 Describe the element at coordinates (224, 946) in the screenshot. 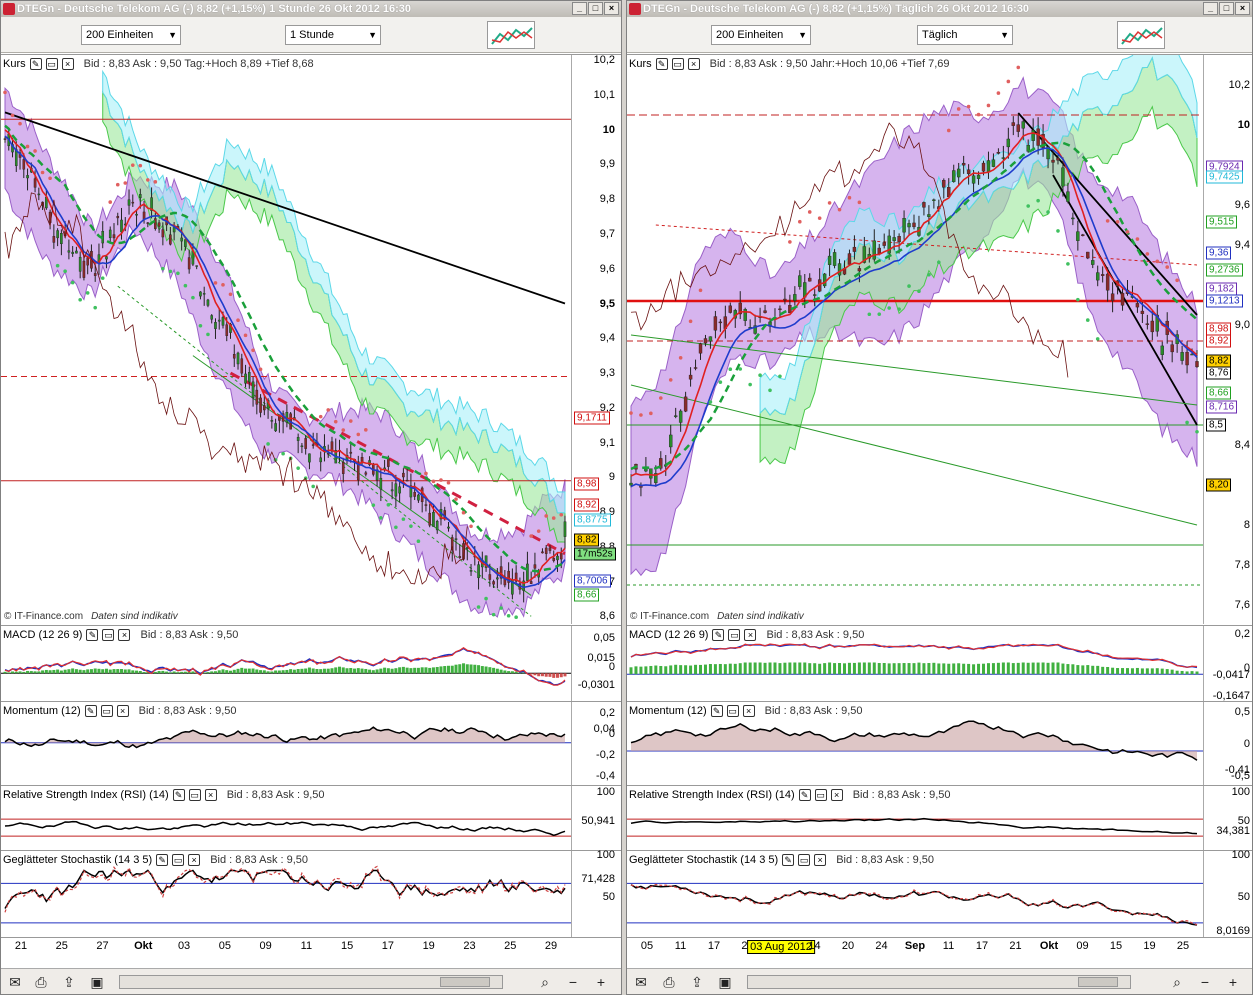

I see `date-tick-label: 05` at that location.